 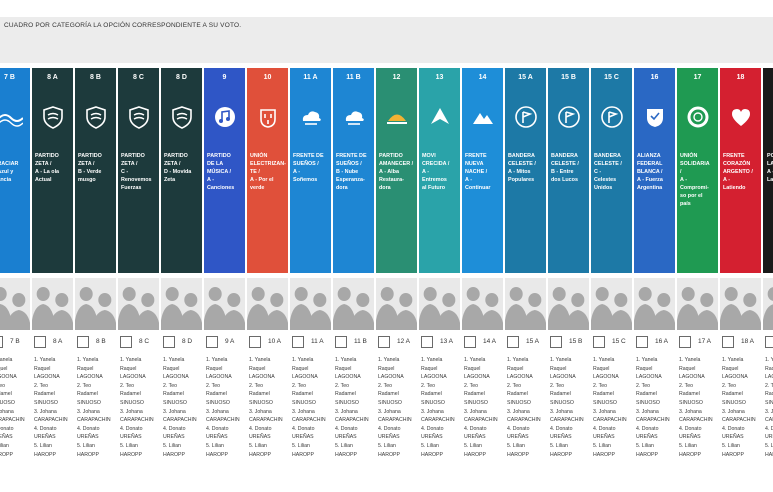 What do you see at coordinates (396, 119) in the screenshot?
I see `sunrise-icon` at bounding box center [396, 119].